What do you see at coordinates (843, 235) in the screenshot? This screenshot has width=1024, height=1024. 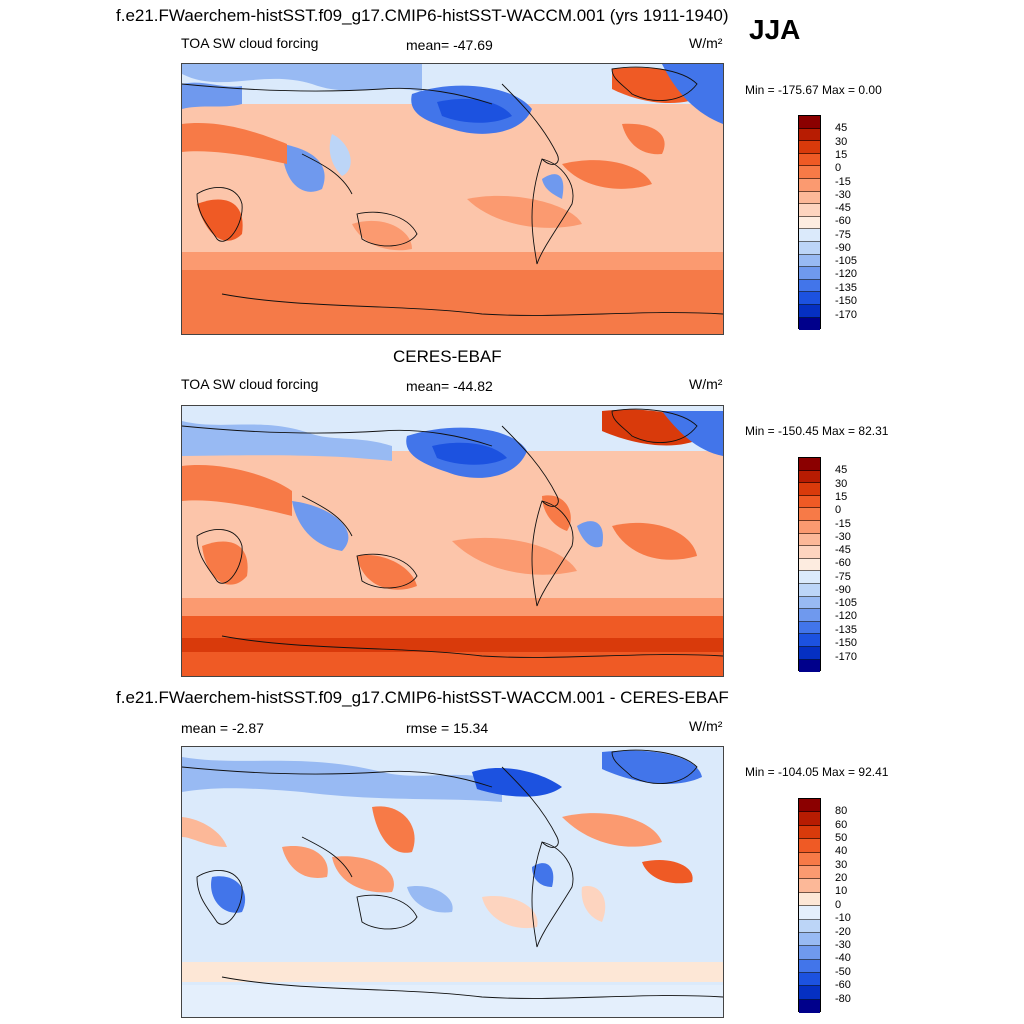 I see `panel-1-colorbar-label: -75` at bounding box center [843, 235].